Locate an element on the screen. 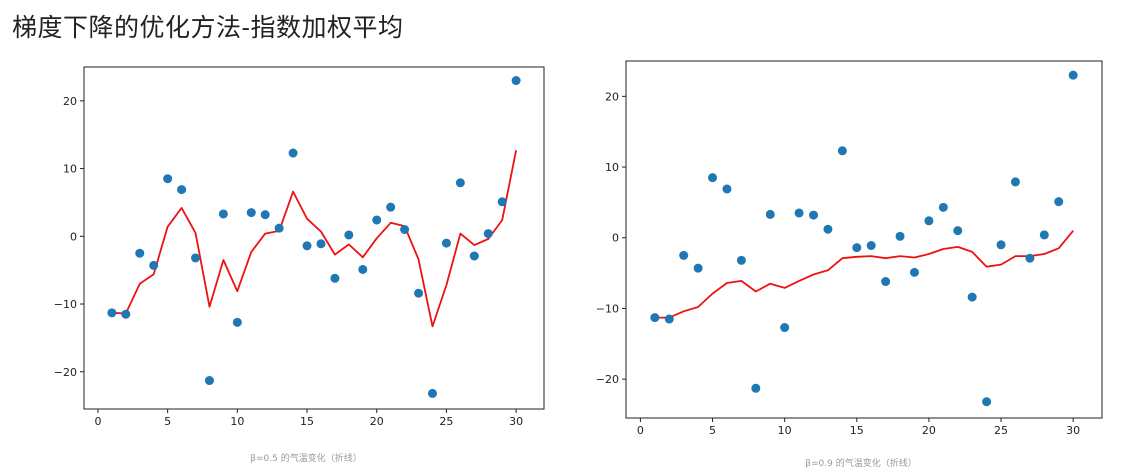 This screenshot has height=476, width=1142. chart-beta-0-5-y-tick-label: 0 is located at coordinates (73, 236).